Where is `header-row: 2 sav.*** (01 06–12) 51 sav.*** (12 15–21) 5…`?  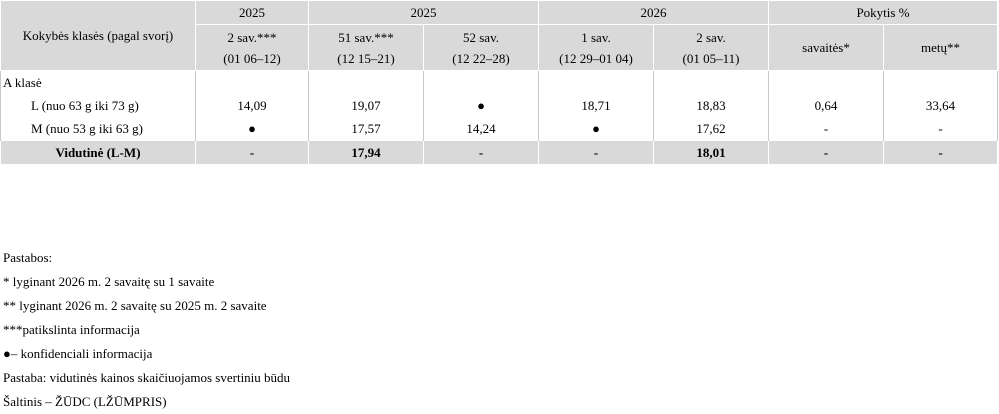 header-row: 2 sav.*** (01 06–12) 51 sav.*** (12 15–21) 5… is located at coordinates (499, 47).